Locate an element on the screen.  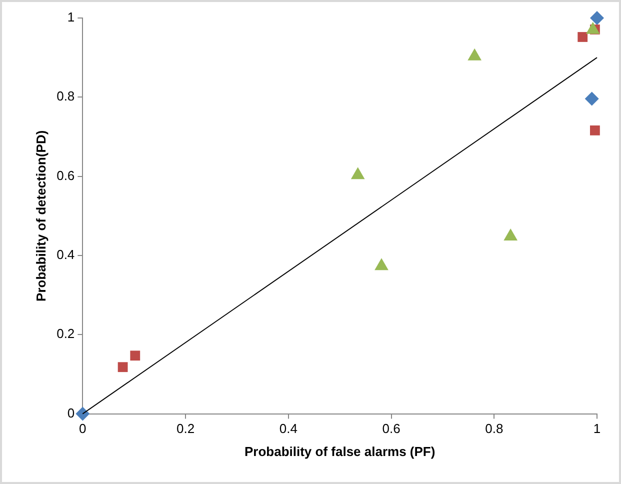
x-tick-label: 0.4 is located at coordinates (288, 428).